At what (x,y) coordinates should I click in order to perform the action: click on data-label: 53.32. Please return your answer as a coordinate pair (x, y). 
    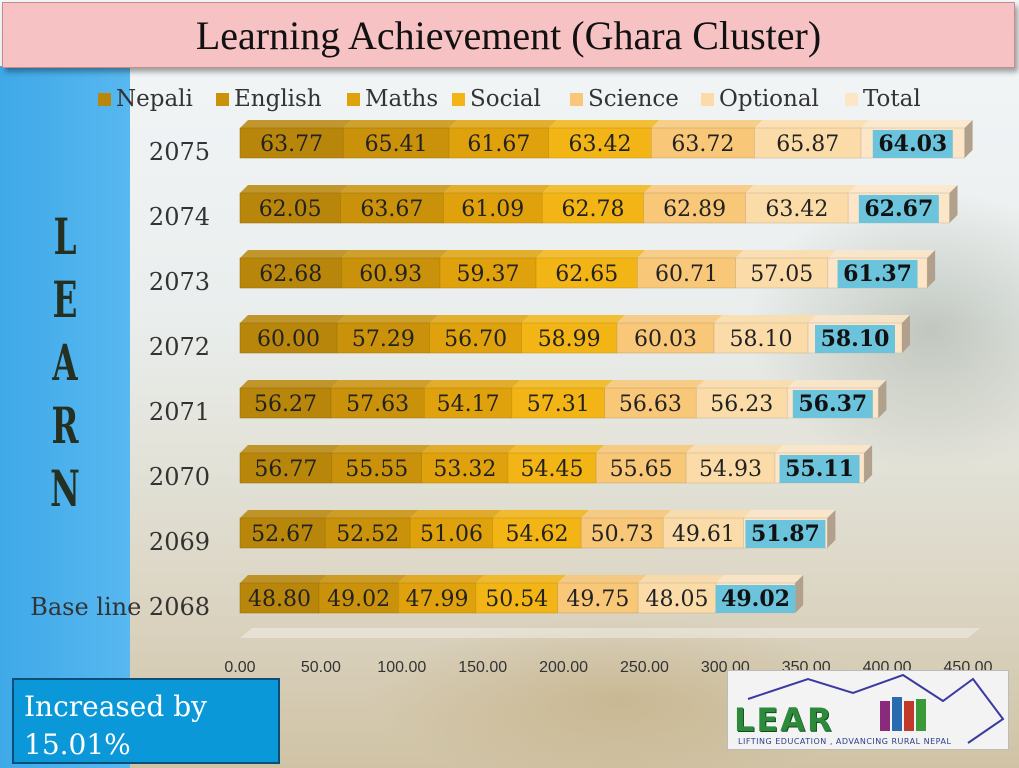
    Looking at the image, I should click on (464, 469).